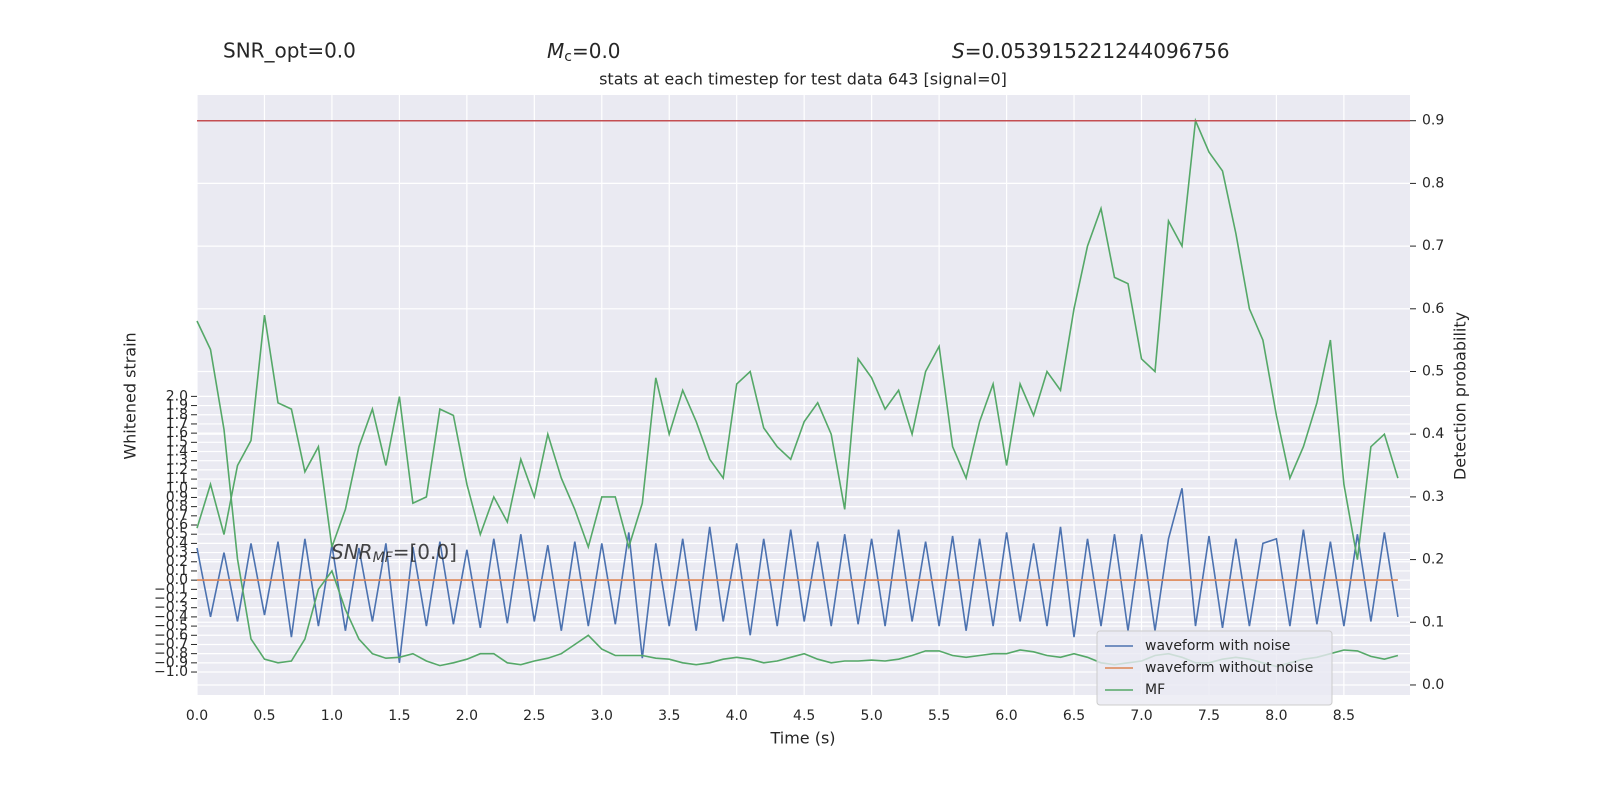 The width and height of the screenshot is (1600, 800). Describe the element at coordinates (171, 644) in the screenshot. I see `y-tick-label: −0.7` at that location.